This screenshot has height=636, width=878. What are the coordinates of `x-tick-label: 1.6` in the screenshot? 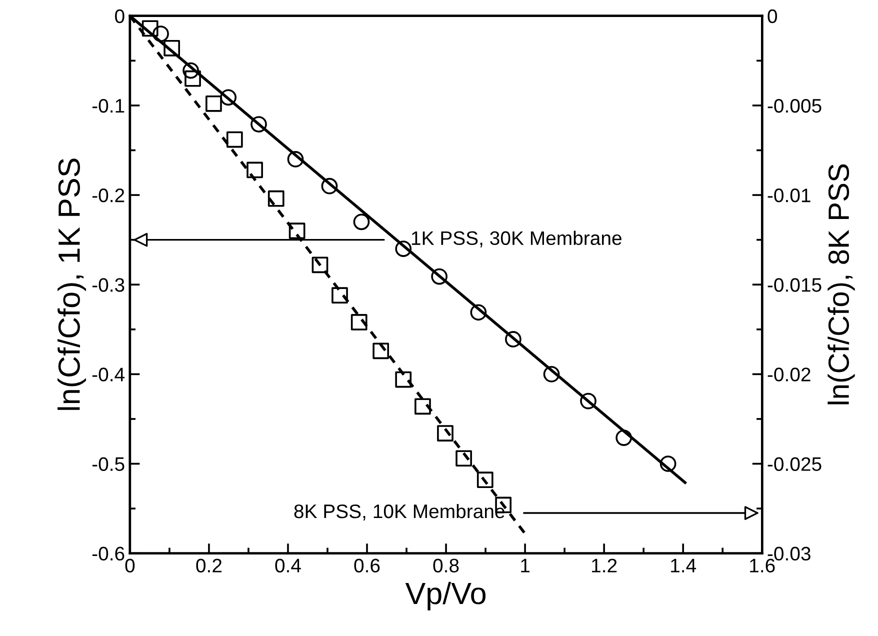 It's located at (762, 565).